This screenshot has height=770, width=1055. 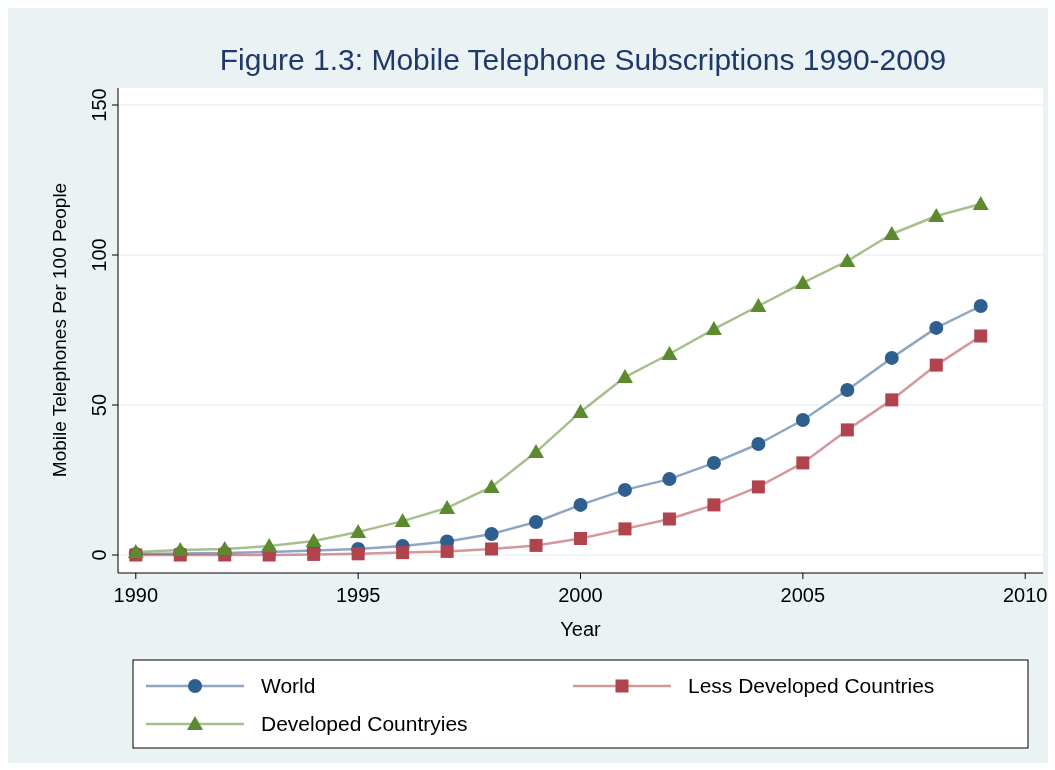 What do you see at coordinates (99, 255) in the screenshot?
I see `y-tick-label: 100` at bounding box center [99, 255].